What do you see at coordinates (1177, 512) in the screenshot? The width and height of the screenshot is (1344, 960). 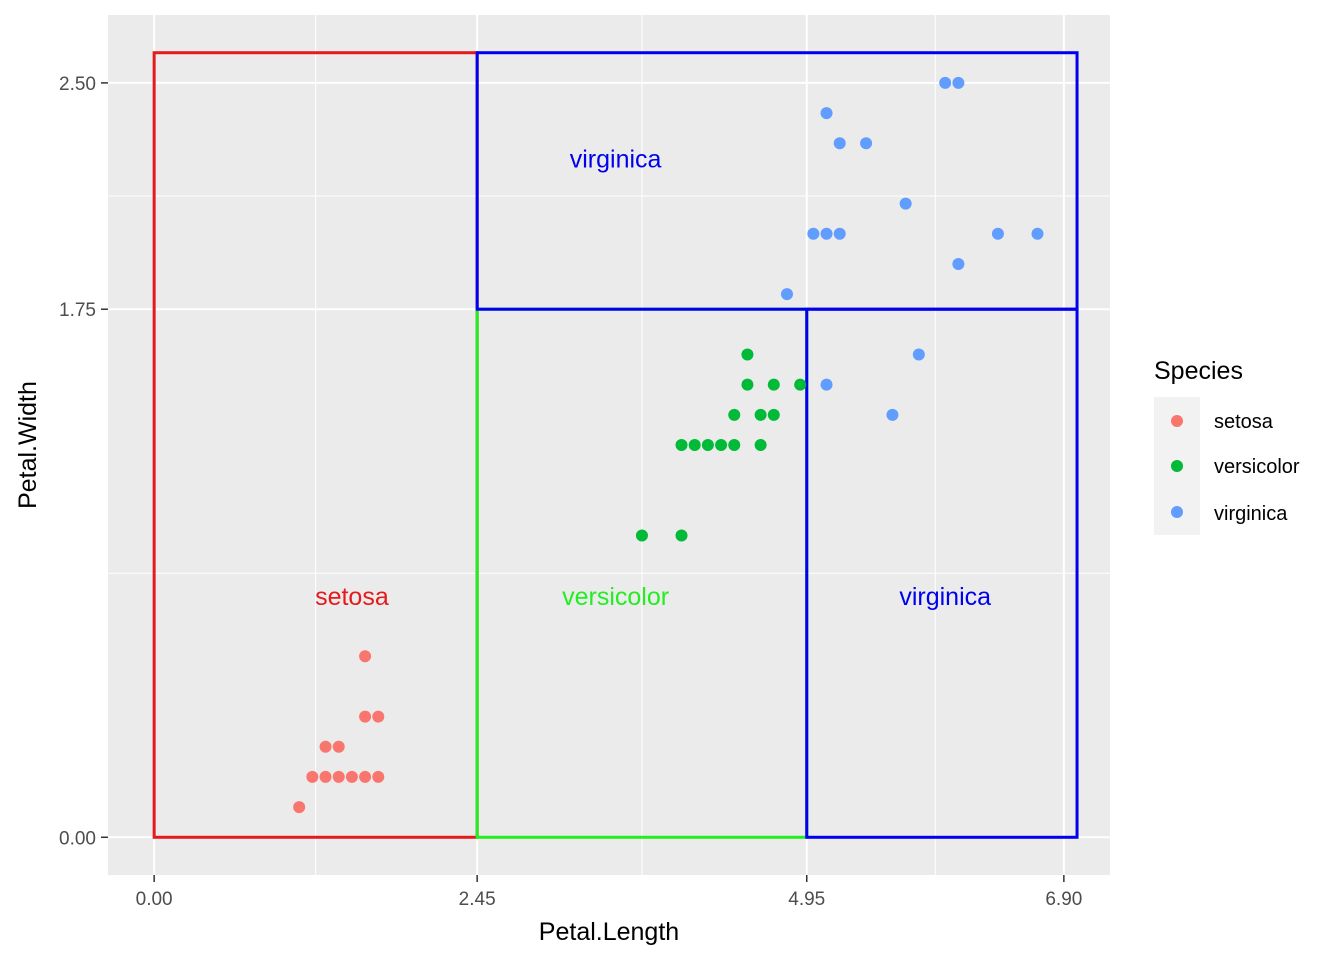 I see `legend-key-virginica` at bounding box center [1177, 512].